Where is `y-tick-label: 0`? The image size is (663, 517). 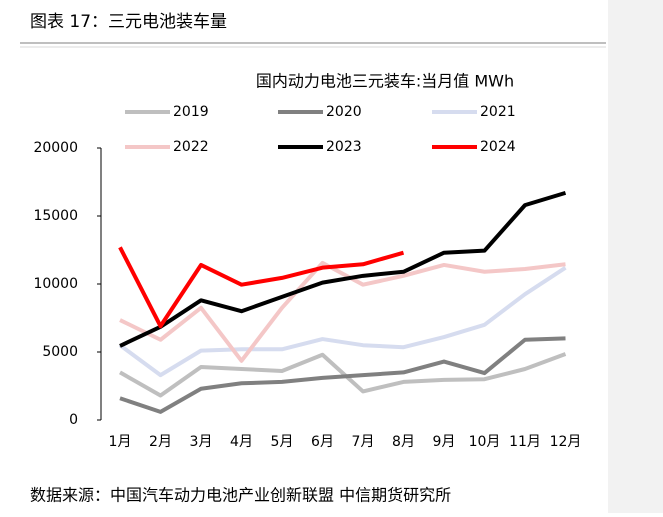
y-tick-label: 0 is located at coordinates (73, 420).